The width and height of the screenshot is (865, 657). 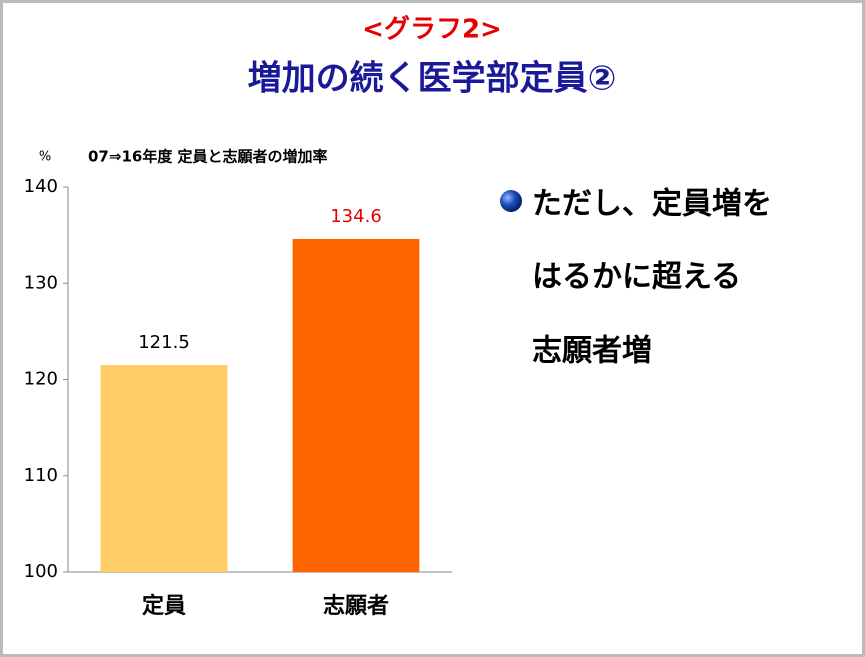 I want to click on bullet-line: はるかに超える, so click(x=636, y=277).